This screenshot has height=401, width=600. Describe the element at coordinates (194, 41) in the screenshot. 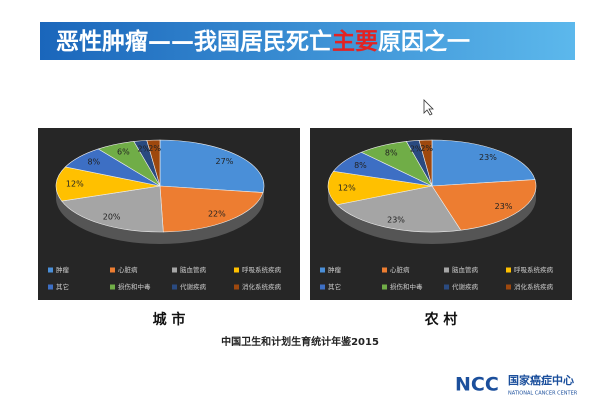

I see `title-part: 恶性肿瘤——我国居民死亡` at that location.